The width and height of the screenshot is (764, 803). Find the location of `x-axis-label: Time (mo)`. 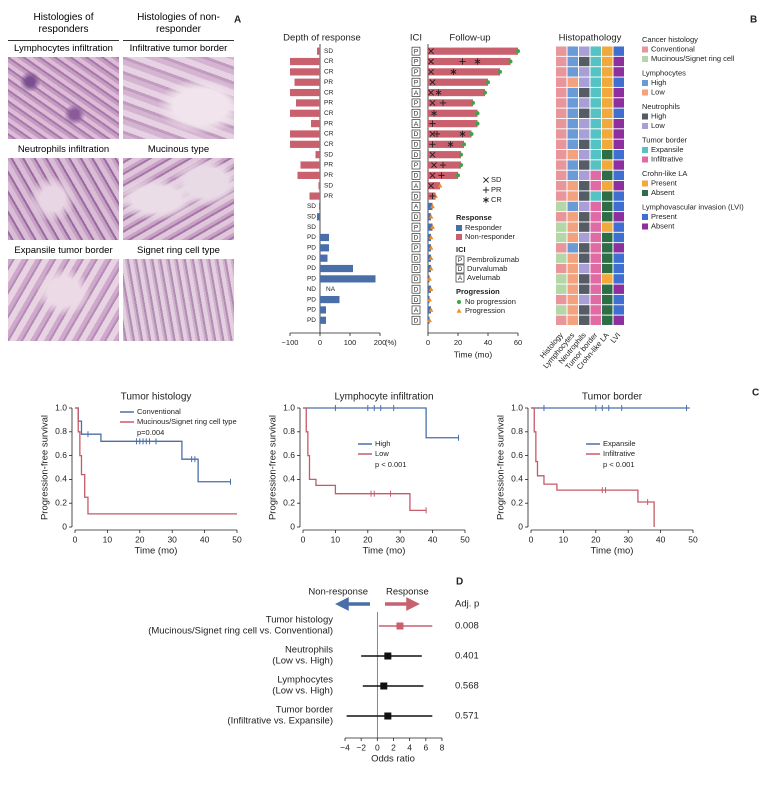

x-axis-label: Time (mo) is located at coordinates (156, 551).